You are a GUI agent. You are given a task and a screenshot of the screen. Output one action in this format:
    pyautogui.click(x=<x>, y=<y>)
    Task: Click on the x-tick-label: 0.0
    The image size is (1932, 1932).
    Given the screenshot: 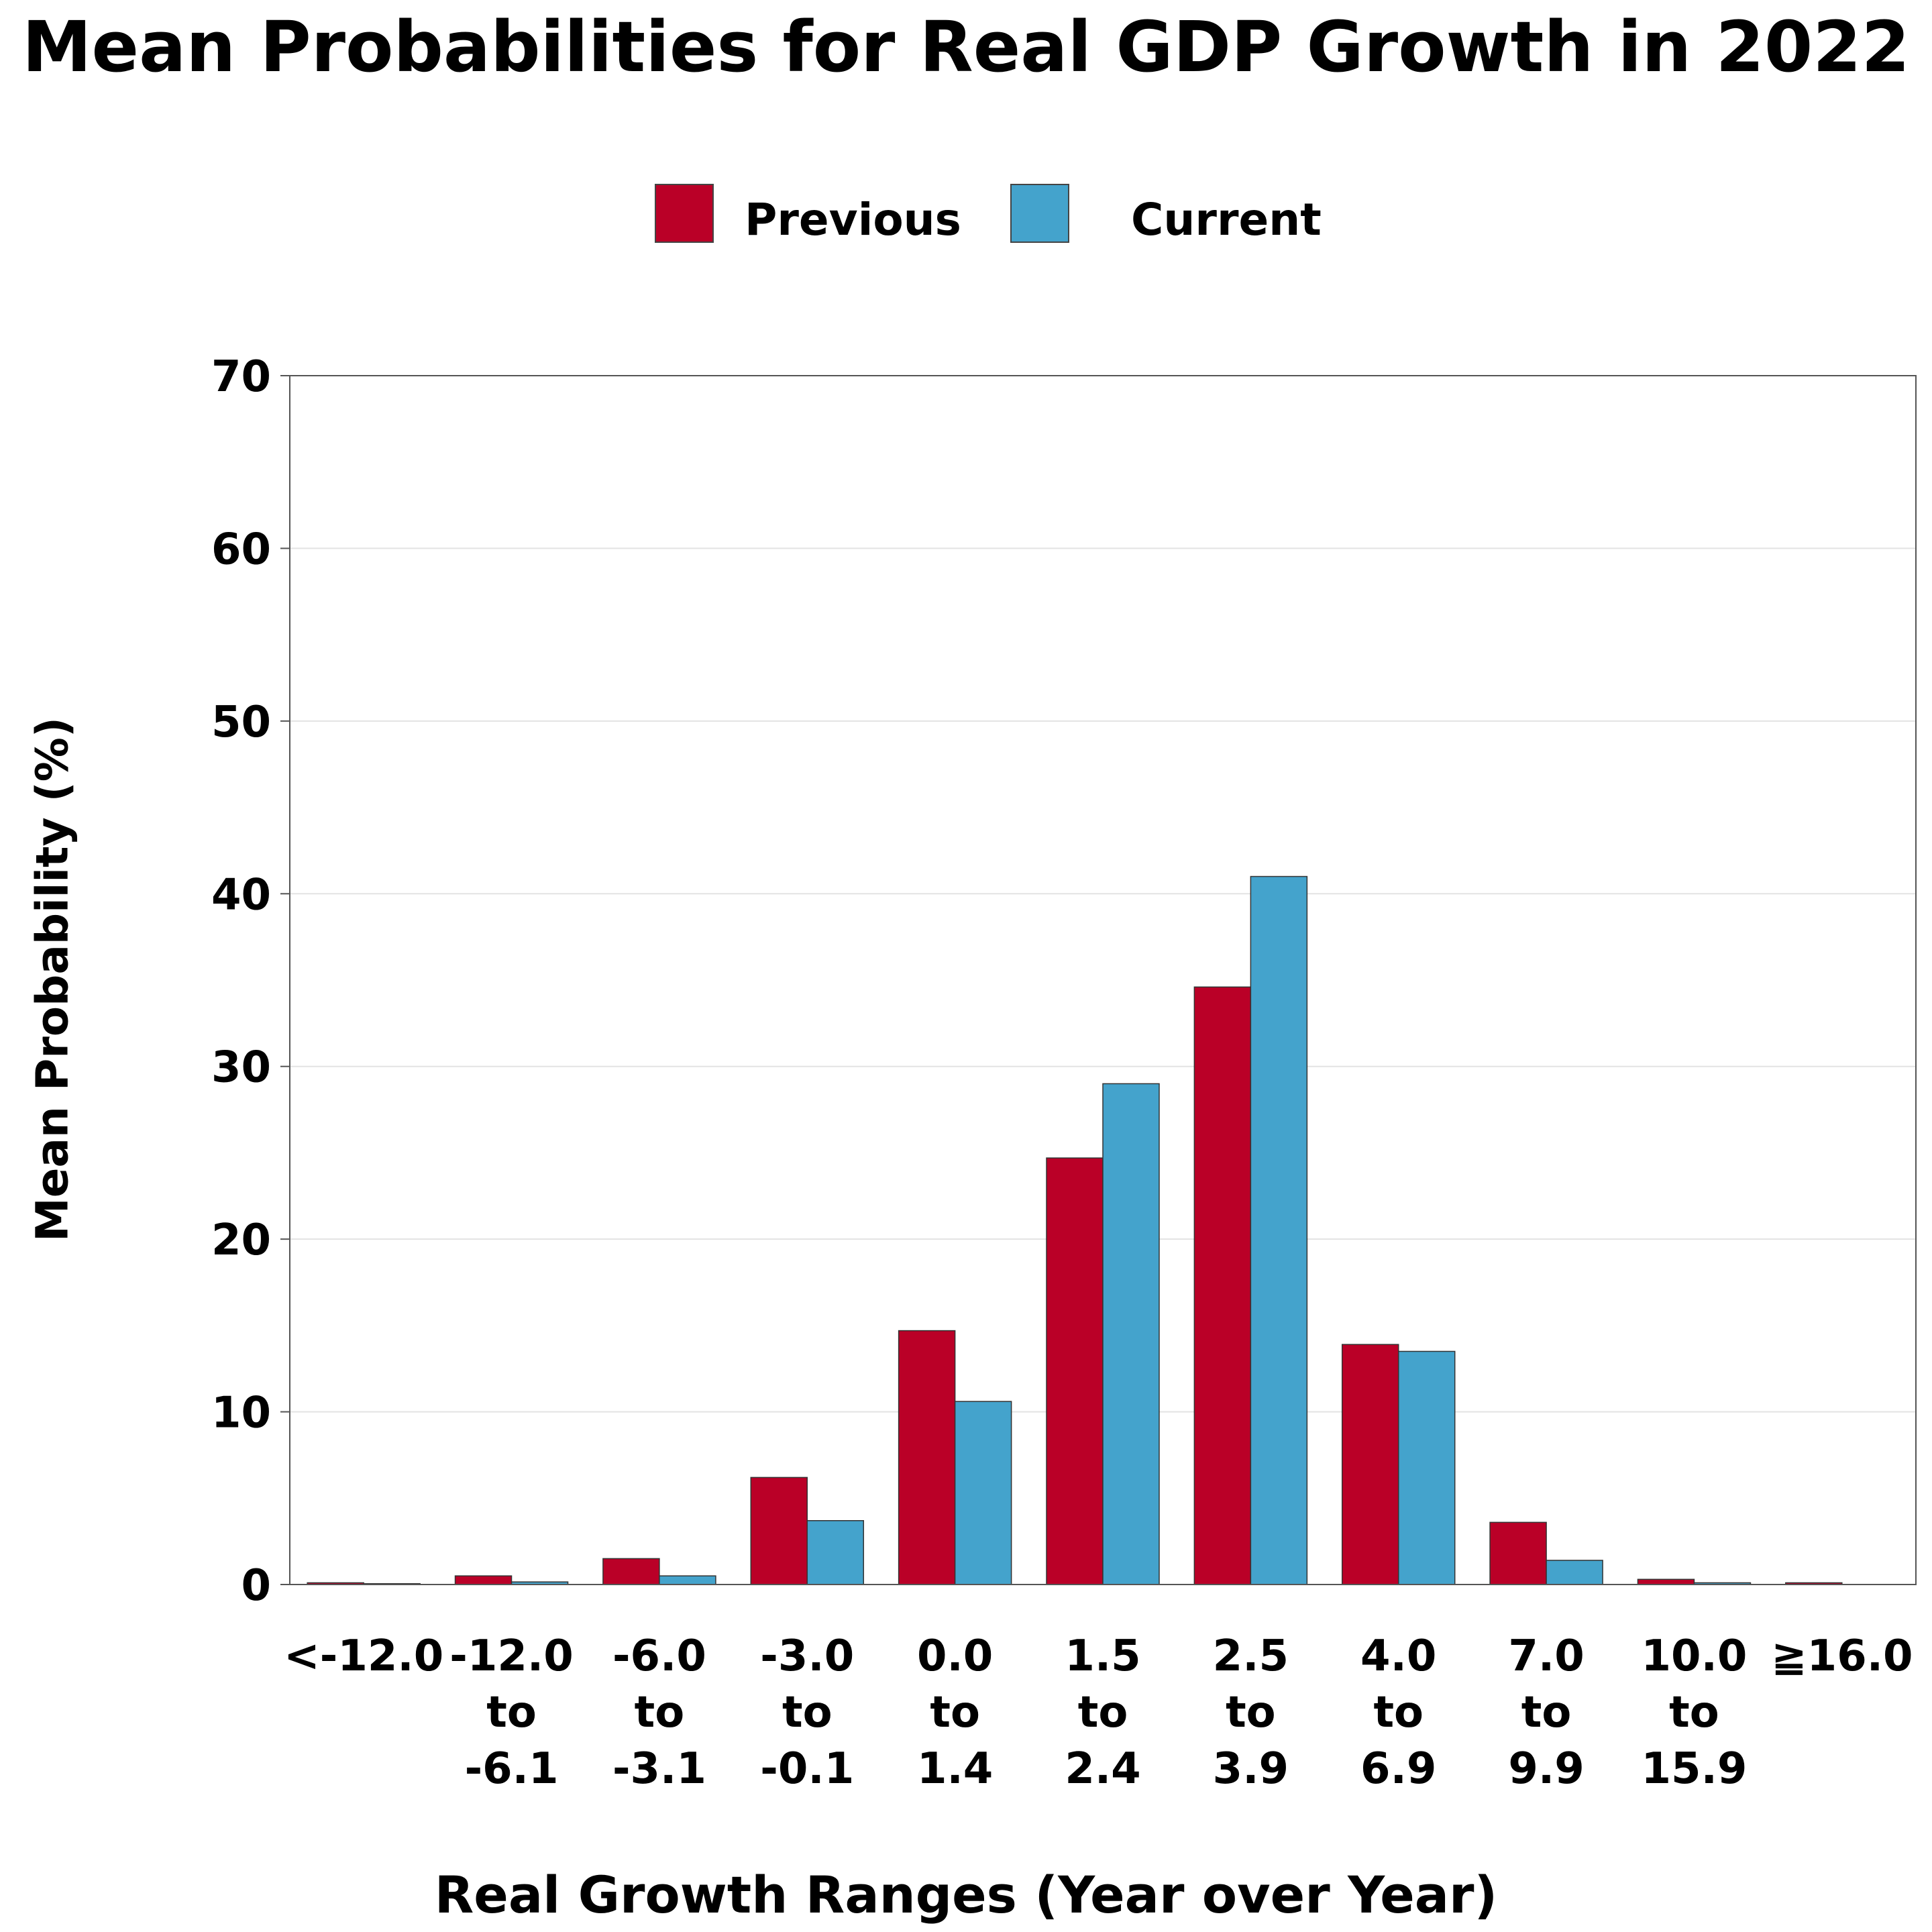 What is the action you would take?
    pyautogui.click(x=955, y=1656)
    